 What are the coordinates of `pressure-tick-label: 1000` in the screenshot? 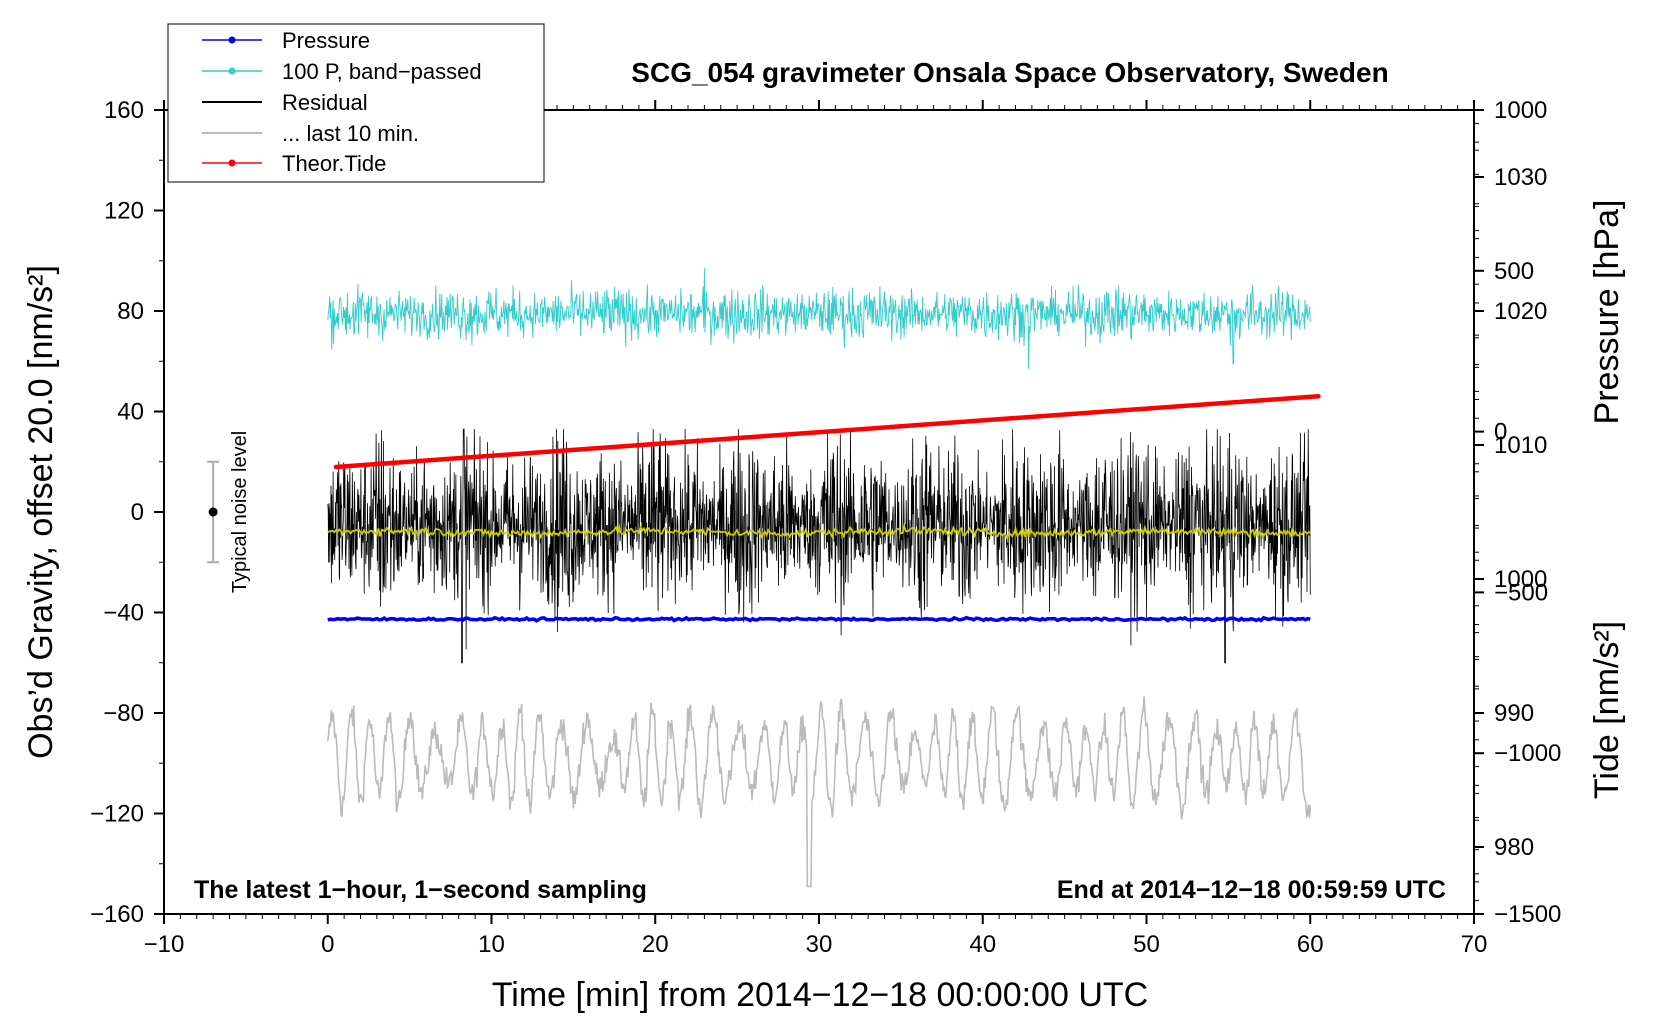 It's located at (1520, 579).